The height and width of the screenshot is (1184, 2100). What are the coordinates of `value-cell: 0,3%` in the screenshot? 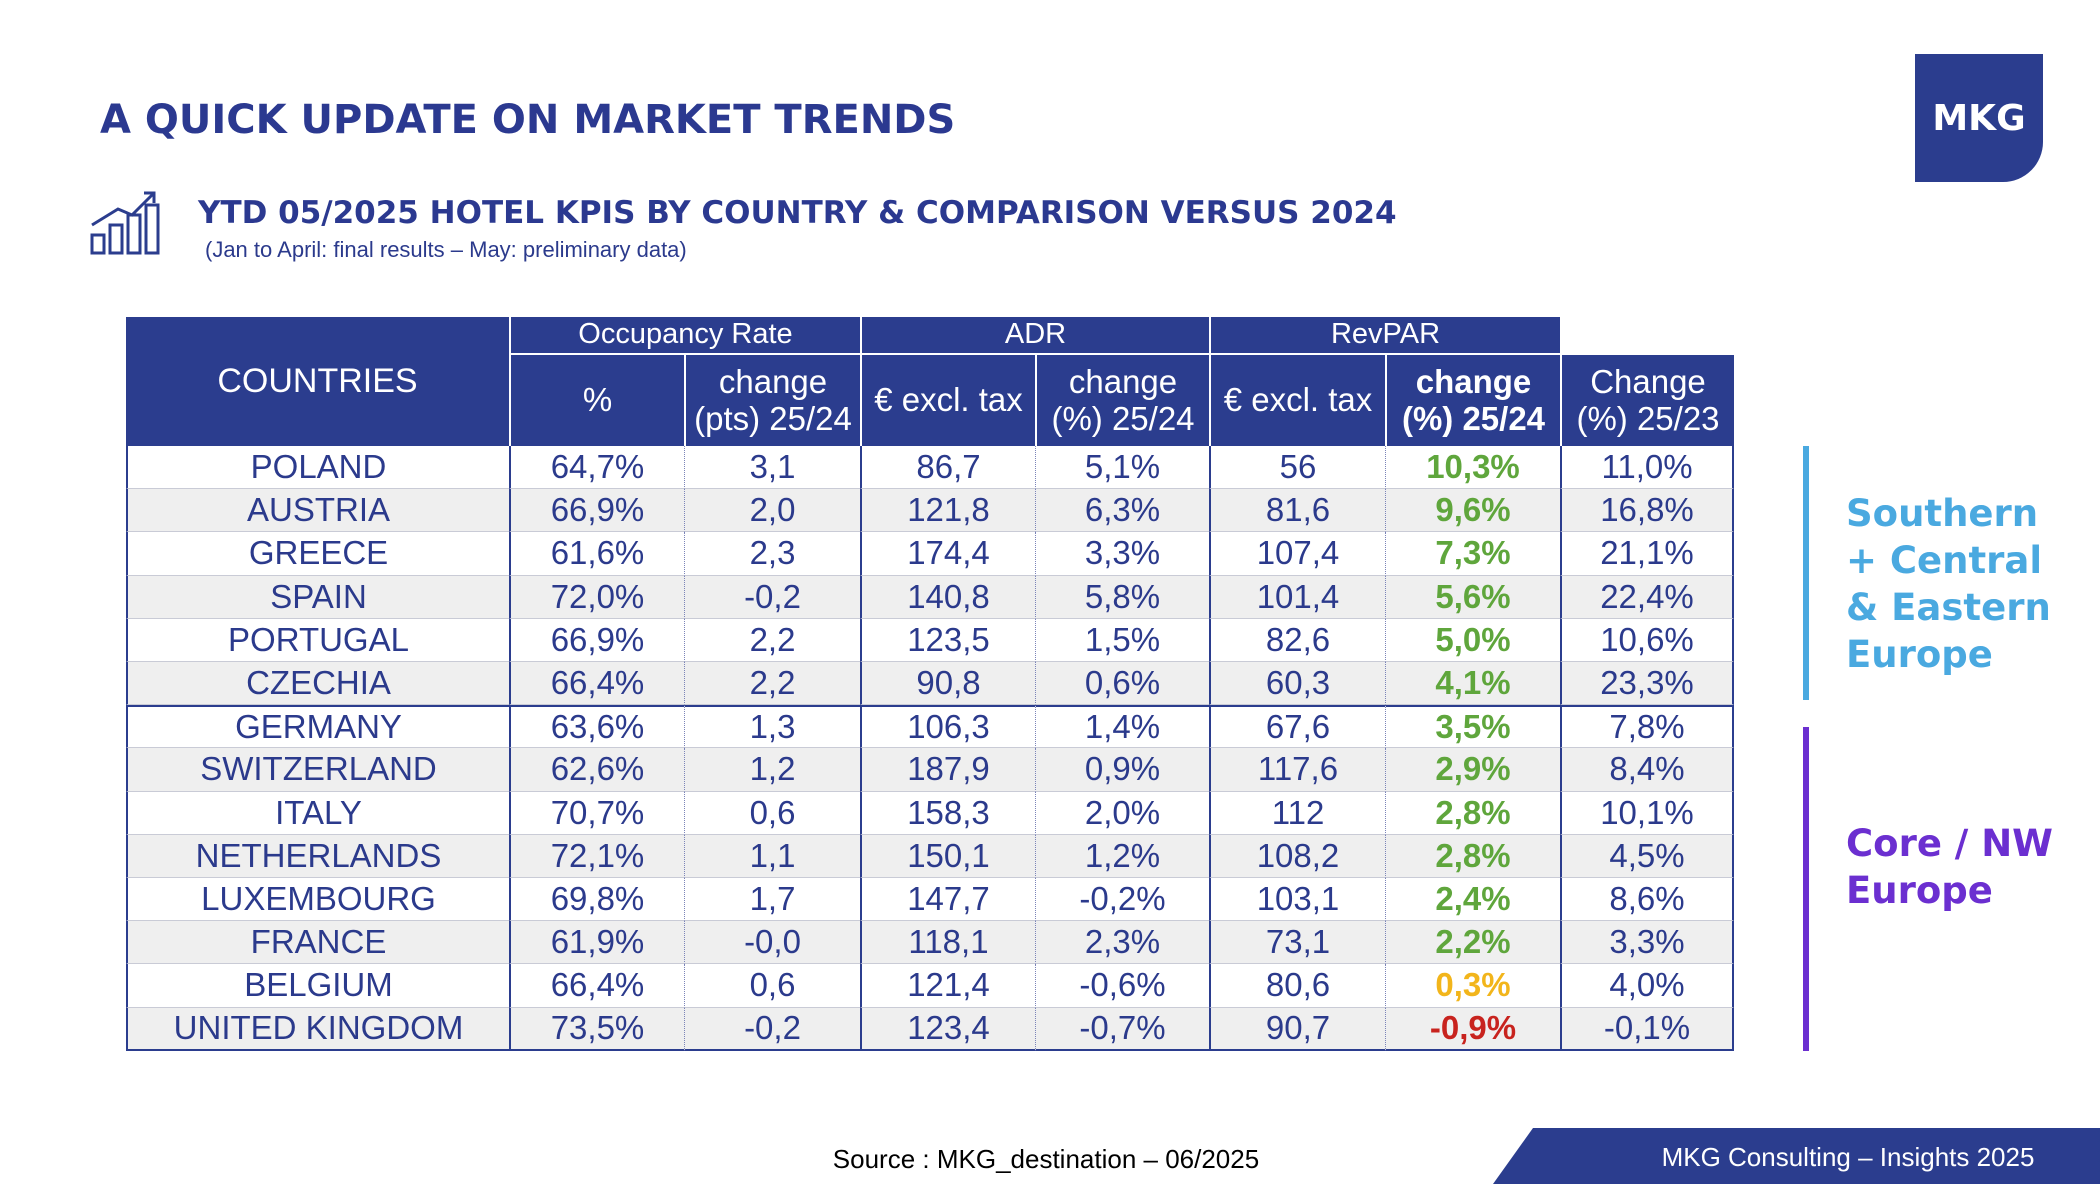 It's located at (1472, 986).